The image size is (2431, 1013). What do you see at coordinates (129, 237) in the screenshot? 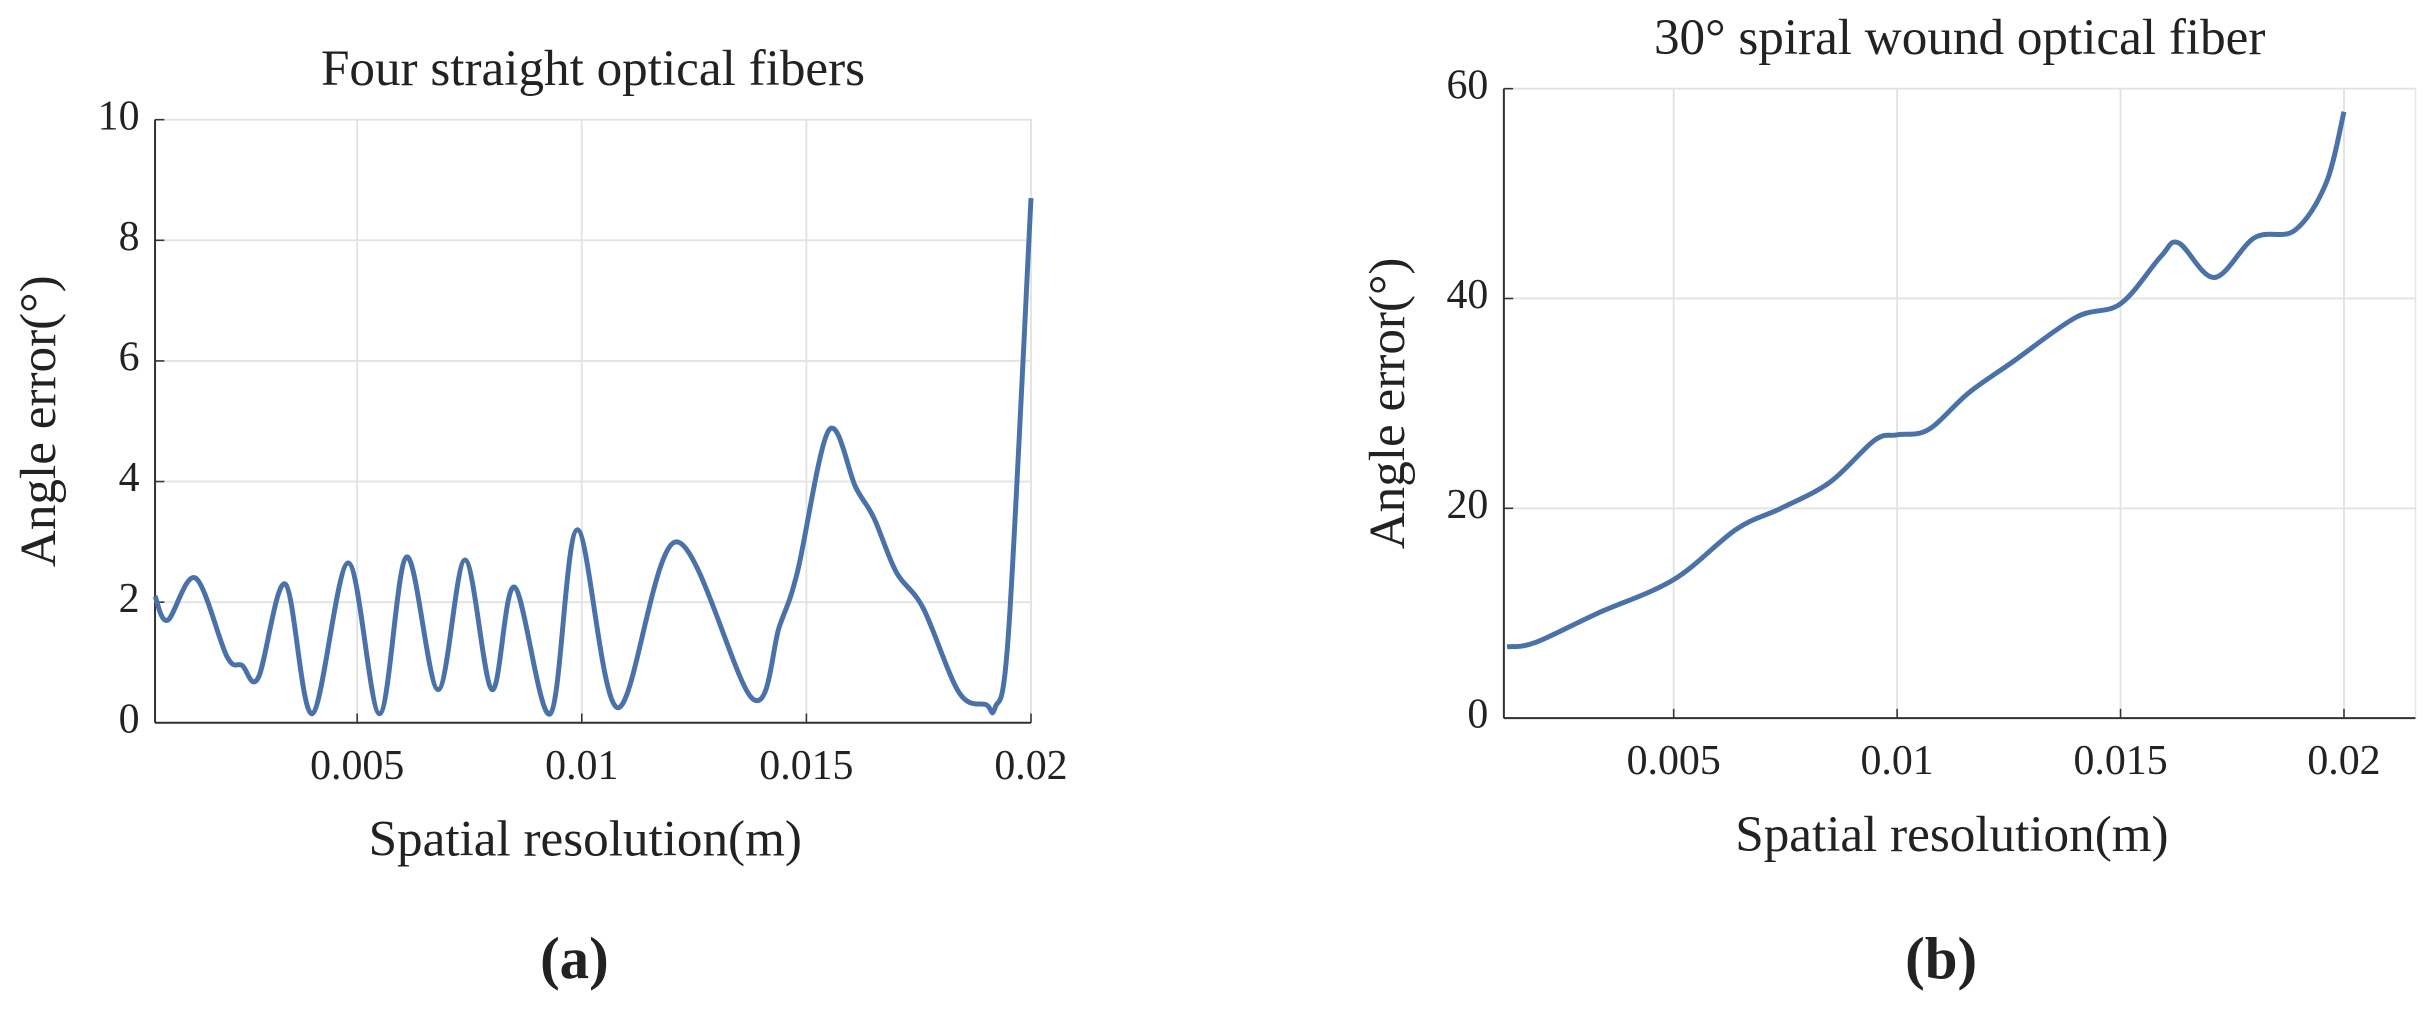
I see `y-tick-label: 8` at bounding box center [129, 237].